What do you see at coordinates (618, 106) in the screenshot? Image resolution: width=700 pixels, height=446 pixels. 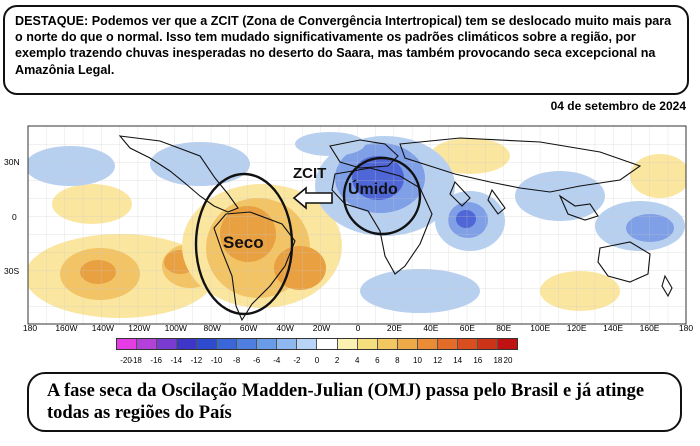 I see `map-date: 04 de setembro de 2024` at bounding box center [618, 106].